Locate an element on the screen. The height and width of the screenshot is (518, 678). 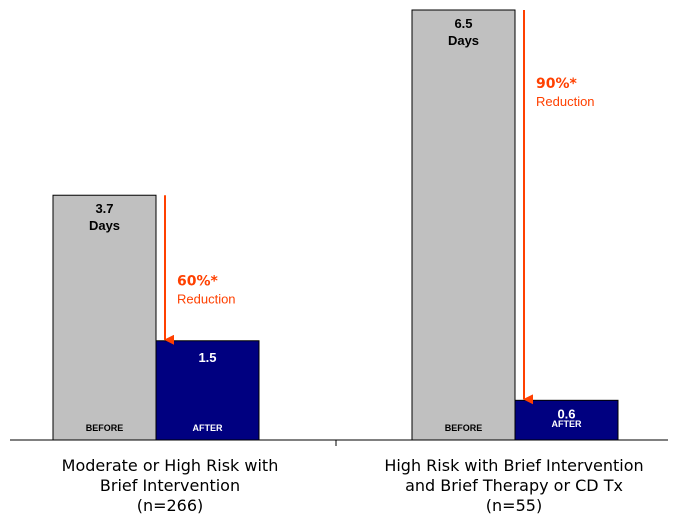
data-label-after: 1.5 is located at coordinates (207, 357).